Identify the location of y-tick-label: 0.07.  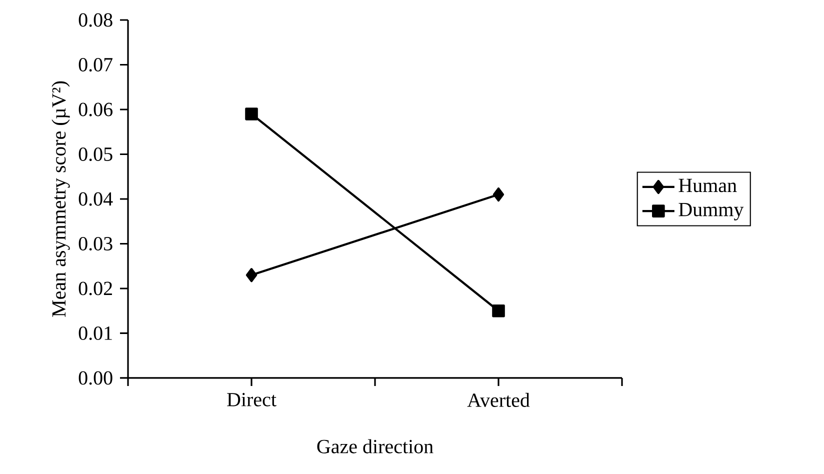
(95, 65).